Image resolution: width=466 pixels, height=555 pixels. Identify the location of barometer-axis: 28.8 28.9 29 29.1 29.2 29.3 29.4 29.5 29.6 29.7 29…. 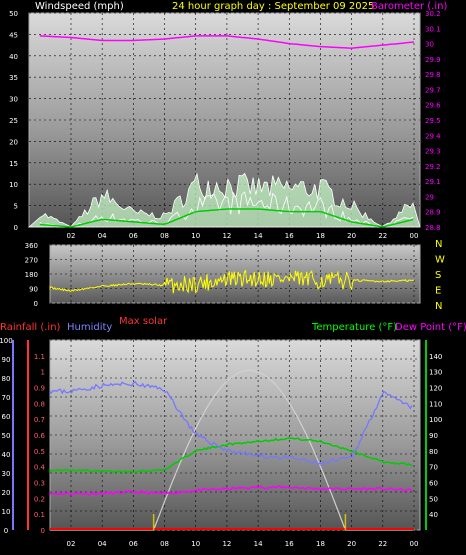
(433, 121).